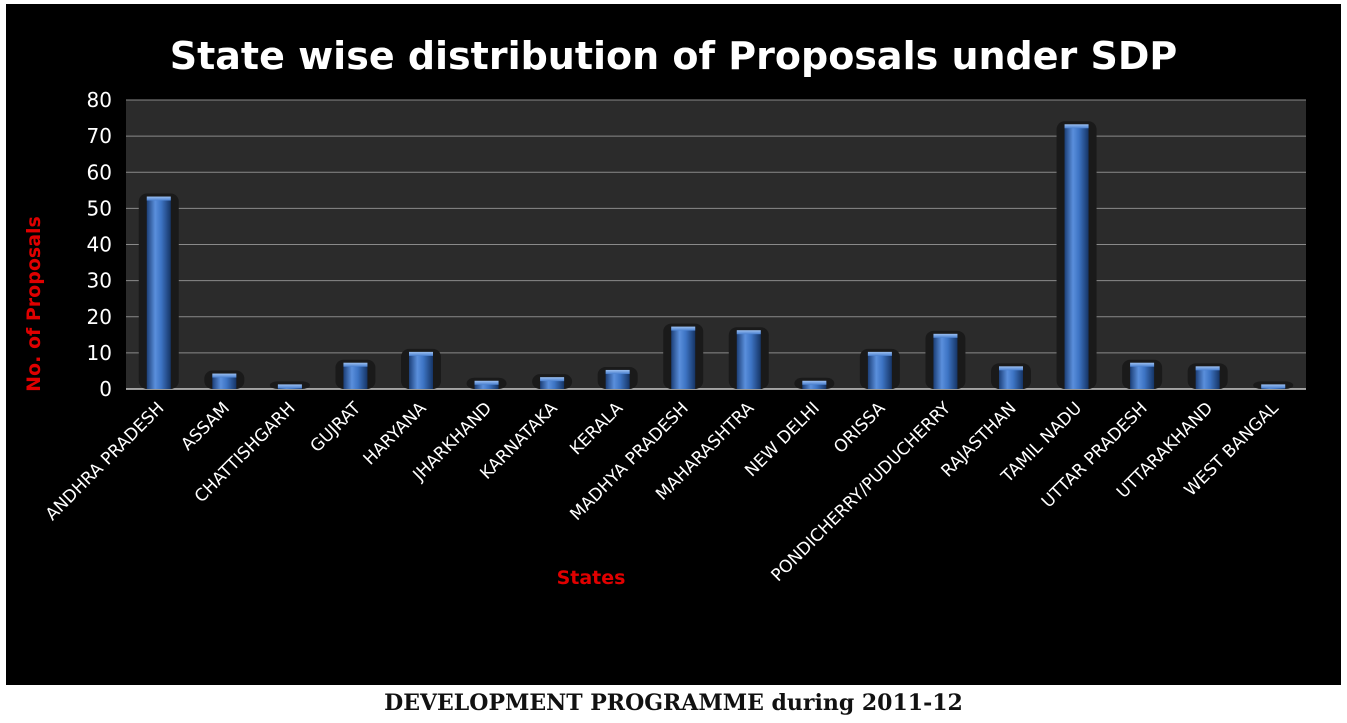  What do you see at coordinates (99, 172) in the screenshot?
I see `y-tick-label: 60` at bounding box center [99, 172].